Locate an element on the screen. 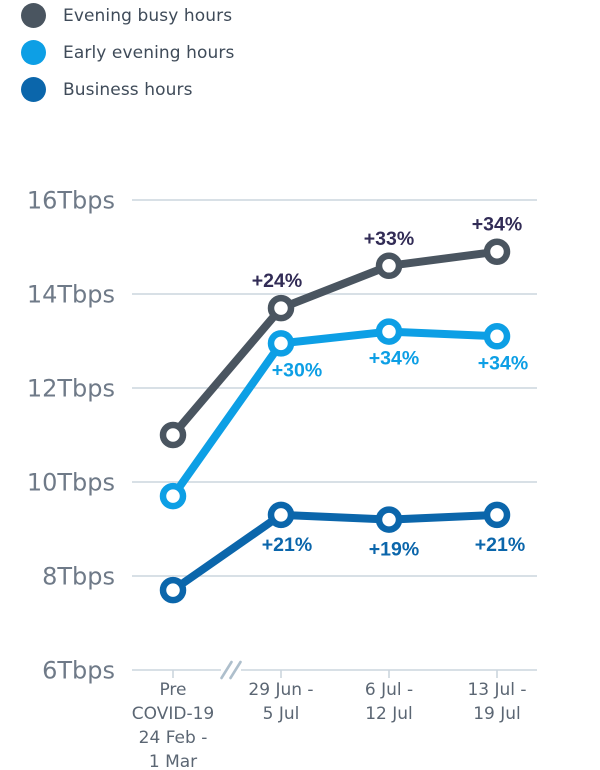 This screenshot has width=600, height=770. legend-item-evening-busy-hours: Evening busy hours is located at coordinates (127, 15).